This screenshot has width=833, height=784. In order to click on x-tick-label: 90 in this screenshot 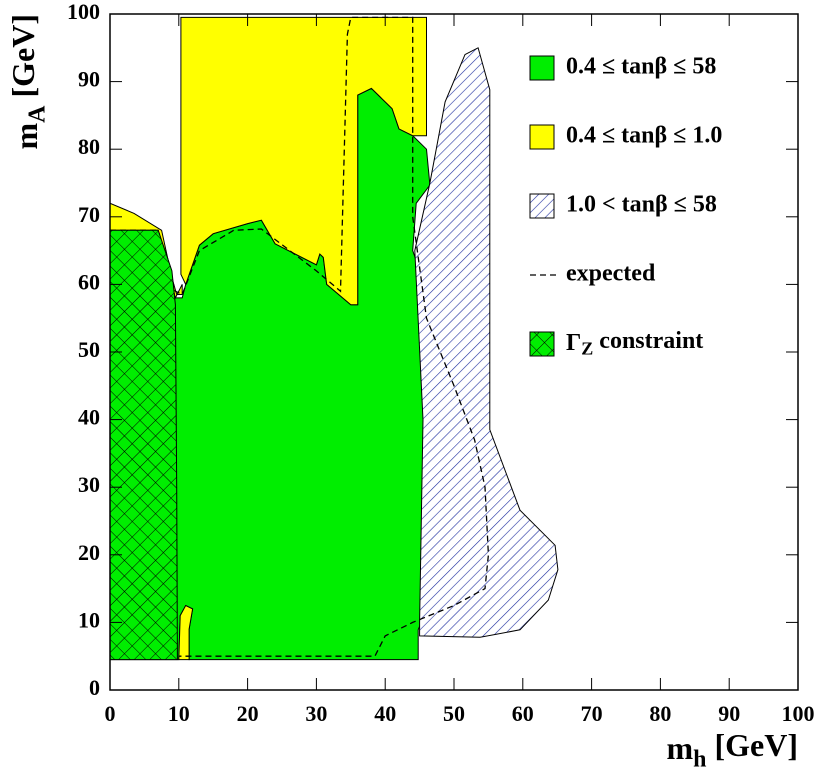, I will do `click(729, 713)`.